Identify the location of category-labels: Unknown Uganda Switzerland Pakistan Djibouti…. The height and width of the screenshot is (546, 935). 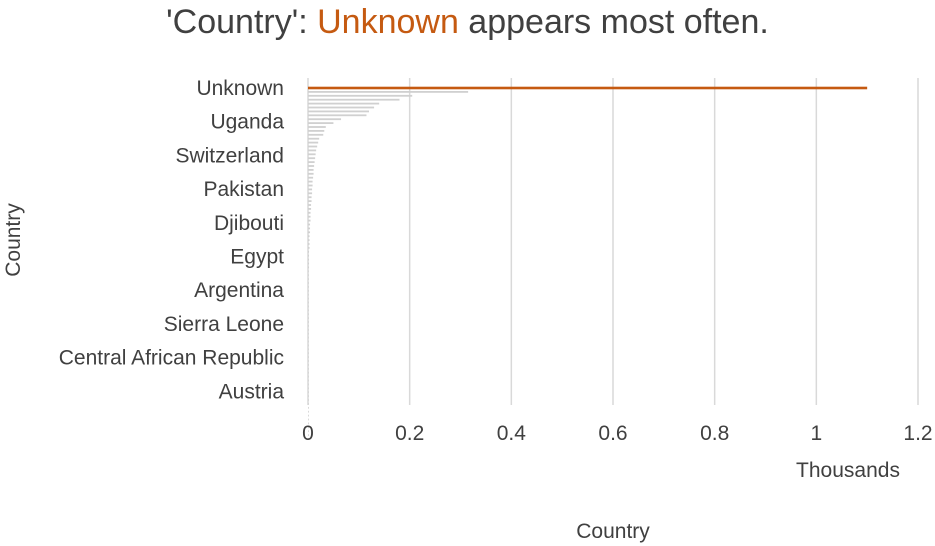
(172, 240).